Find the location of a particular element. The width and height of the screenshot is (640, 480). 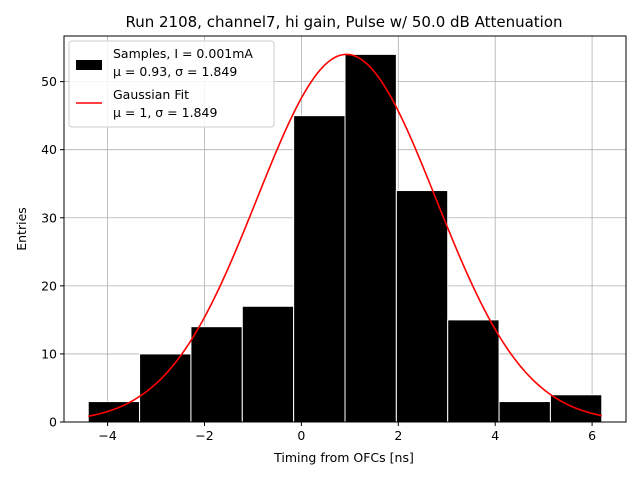

legend-samples-swatch is located at coordinates (89, 65).